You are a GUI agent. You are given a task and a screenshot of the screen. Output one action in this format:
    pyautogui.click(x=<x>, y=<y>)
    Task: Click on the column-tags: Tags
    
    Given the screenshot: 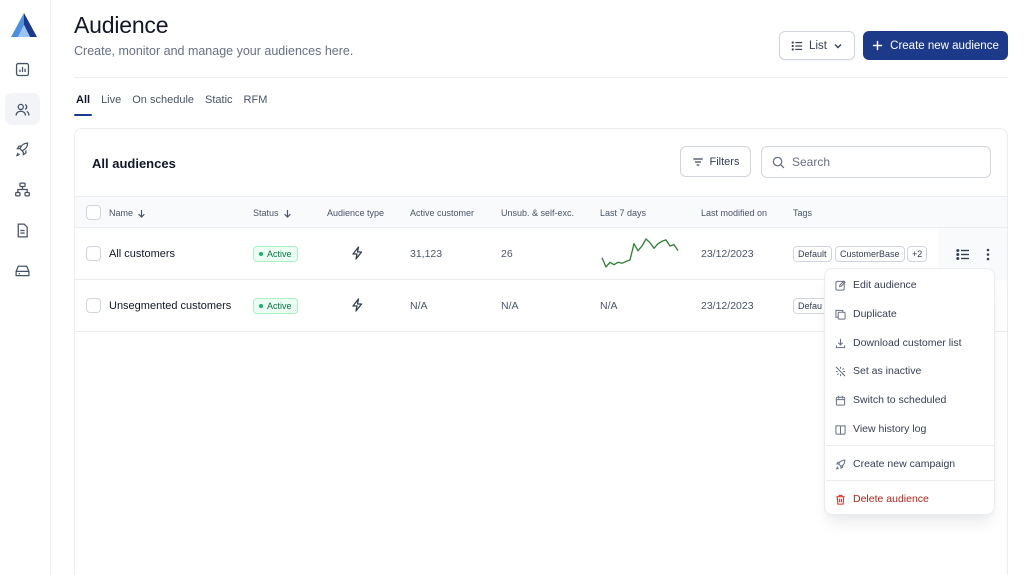 What is the action you would take?
    pyautogui.click(x=802, y=213)
    